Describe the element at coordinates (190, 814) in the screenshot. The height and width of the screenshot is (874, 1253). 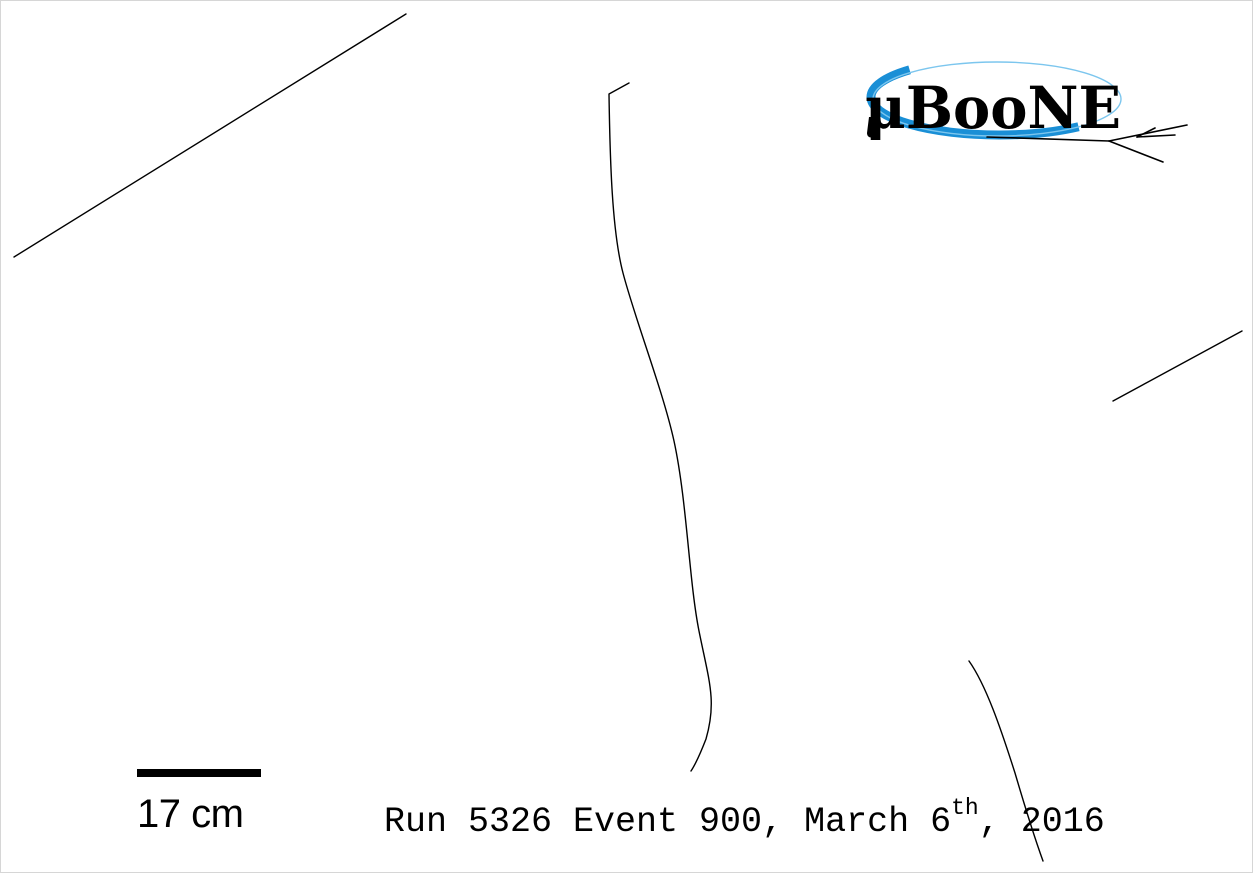
I see `scale-label: 17 cm` at that location.